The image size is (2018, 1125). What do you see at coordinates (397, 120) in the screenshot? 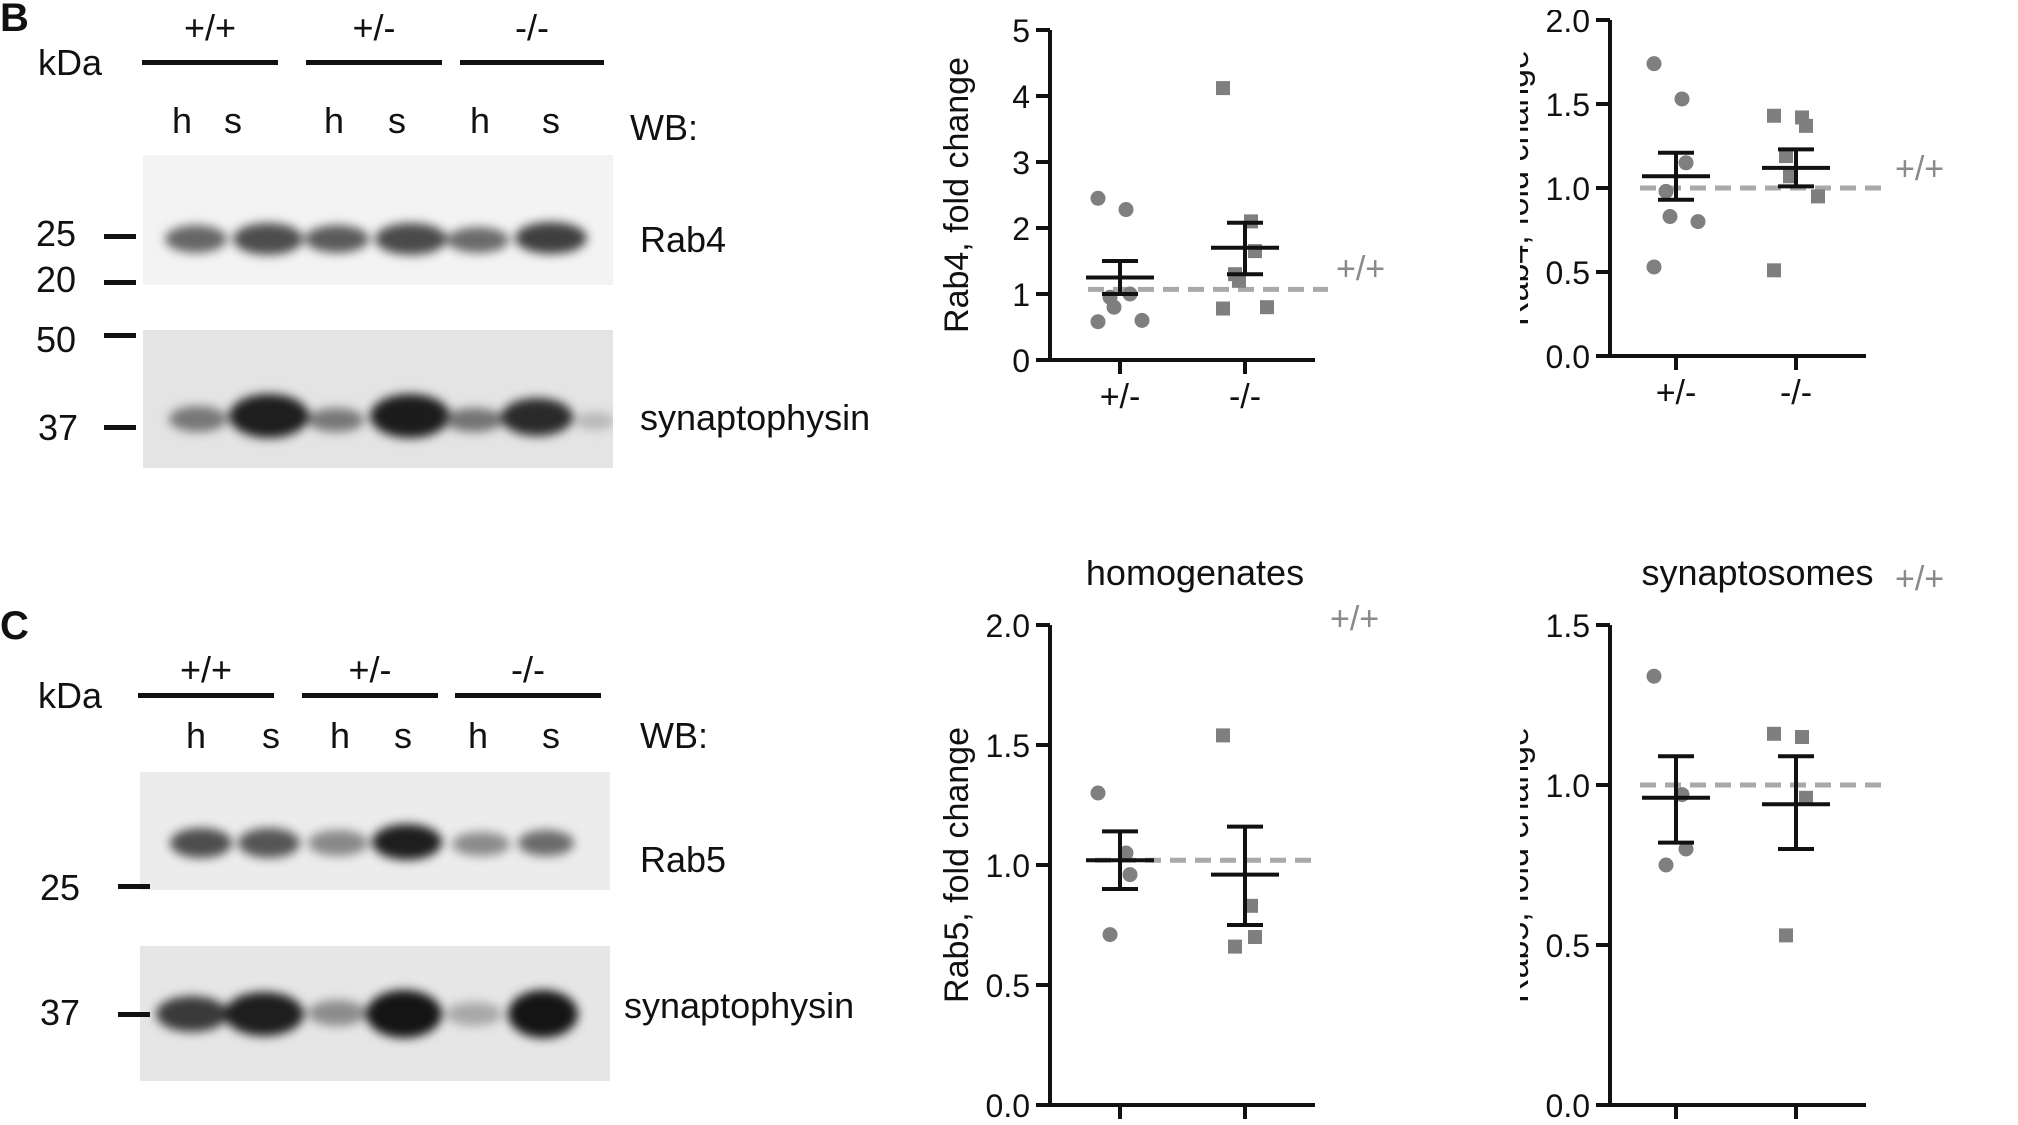
I see `lane-label-b-4: s` at bounding box center [397, 120].